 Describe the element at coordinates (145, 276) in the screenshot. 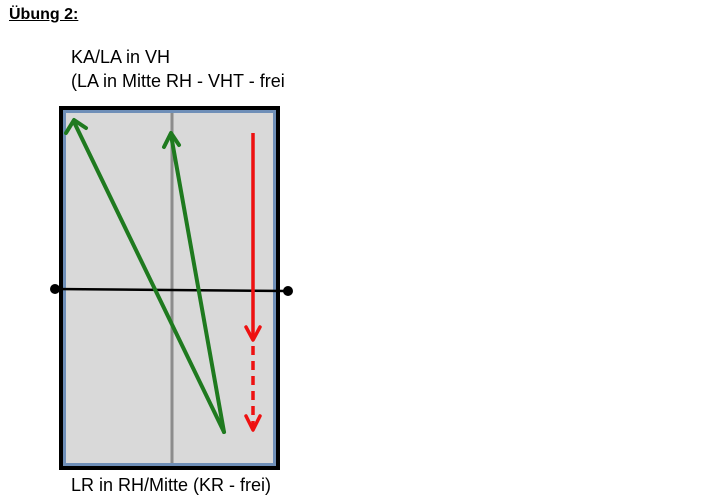

I see `long-diagonal-green-arrow` at that location.